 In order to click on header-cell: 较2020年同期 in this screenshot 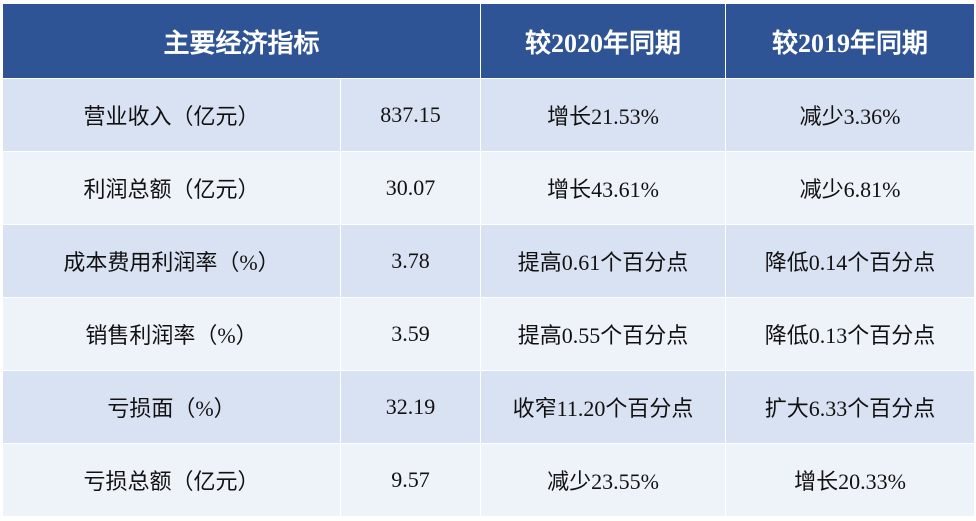, I will do `click(603, 41)`.